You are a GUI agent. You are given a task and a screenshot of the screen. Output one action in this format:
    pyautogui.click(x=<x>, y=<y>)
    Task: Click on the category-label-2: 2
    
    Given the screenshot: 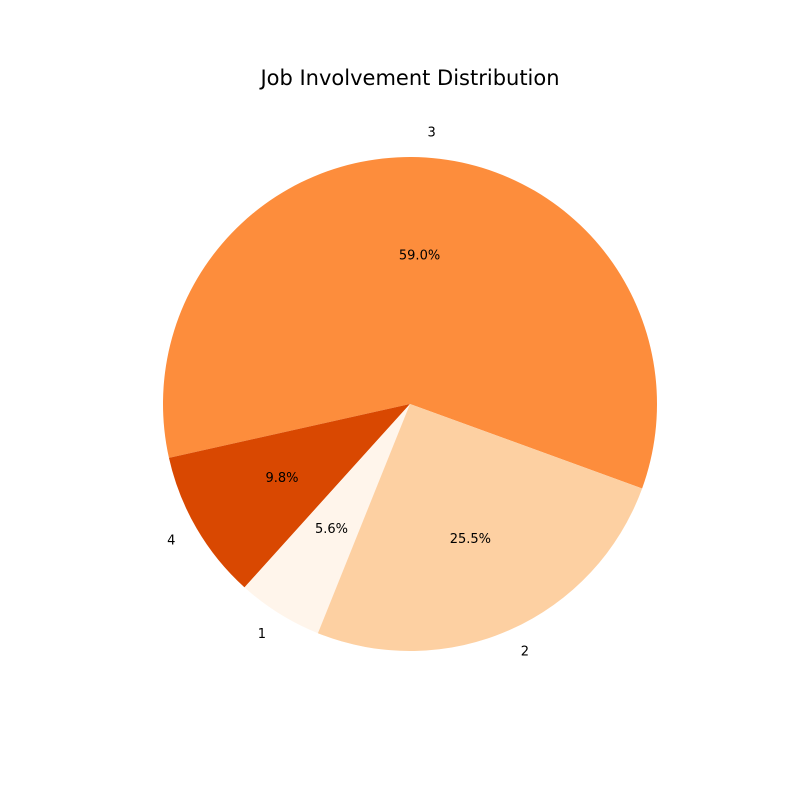 What is the action you would take?
    pyautogui.click(x=525, y=652)
    